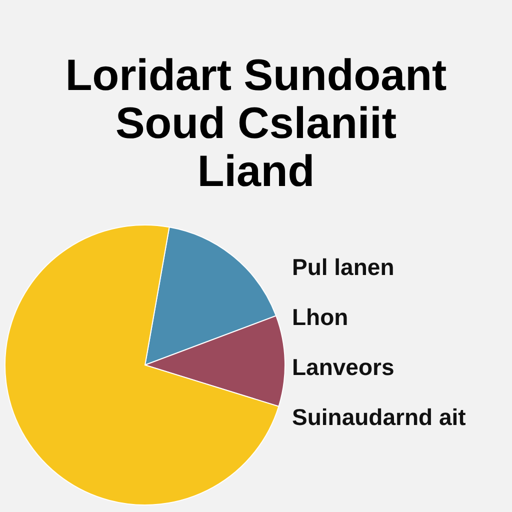 This screenshot has width=512, height=512. Describe the element at coordinates (343, 367) in the screenshot. I see `text: Lanveors` at that location.